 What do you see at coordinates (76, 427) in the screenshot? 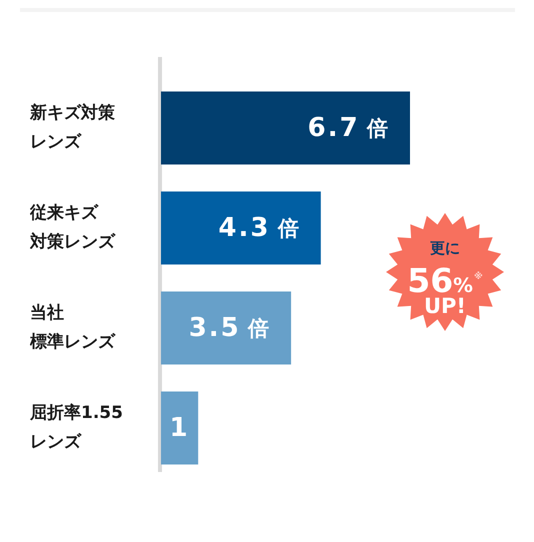
I see `y-tick-label: 屈折率1.55レンズ` at bounding box center [76, 427].